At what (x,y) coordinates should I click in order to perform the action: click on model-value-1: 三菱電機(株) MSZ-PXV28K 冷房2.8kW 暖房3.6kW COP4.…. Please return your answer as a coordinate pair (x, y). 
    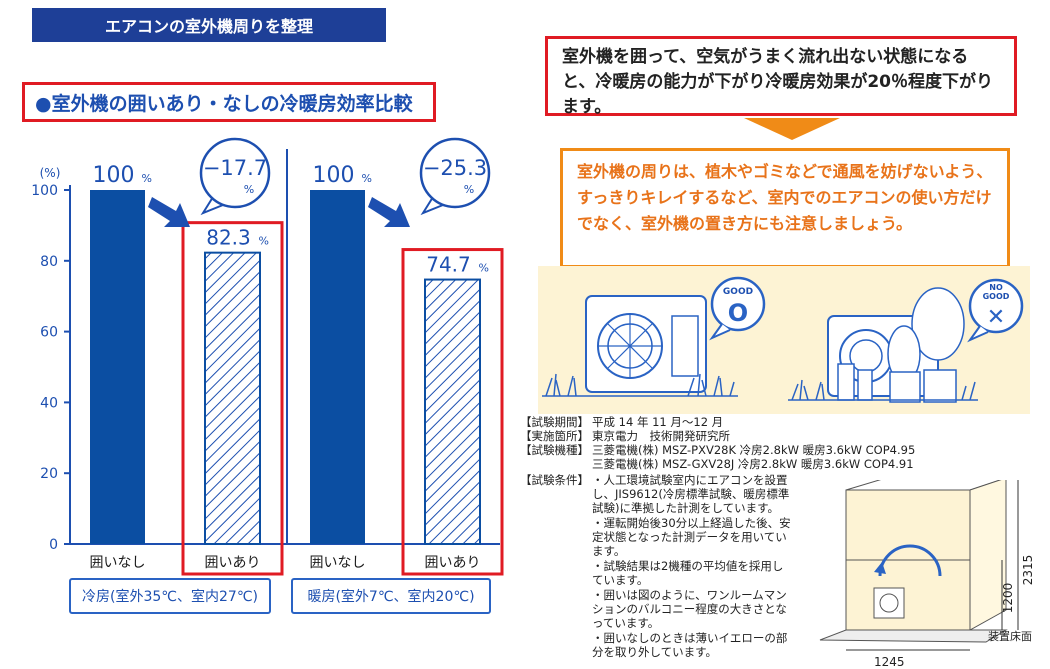
    Looking at the image, I should click on (754, 450).